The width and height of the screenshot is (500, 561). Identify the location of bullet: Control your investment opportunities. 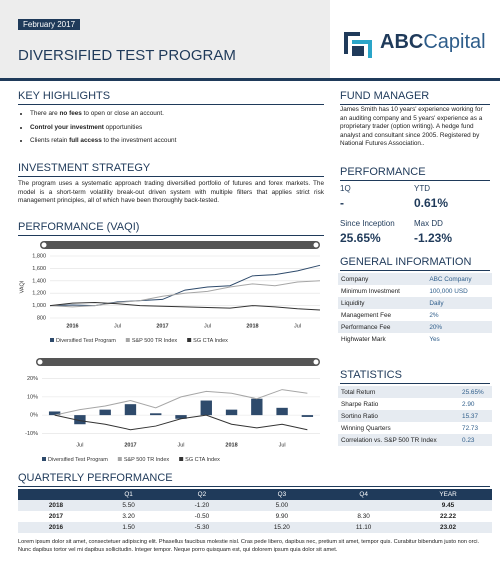
(180, 128).